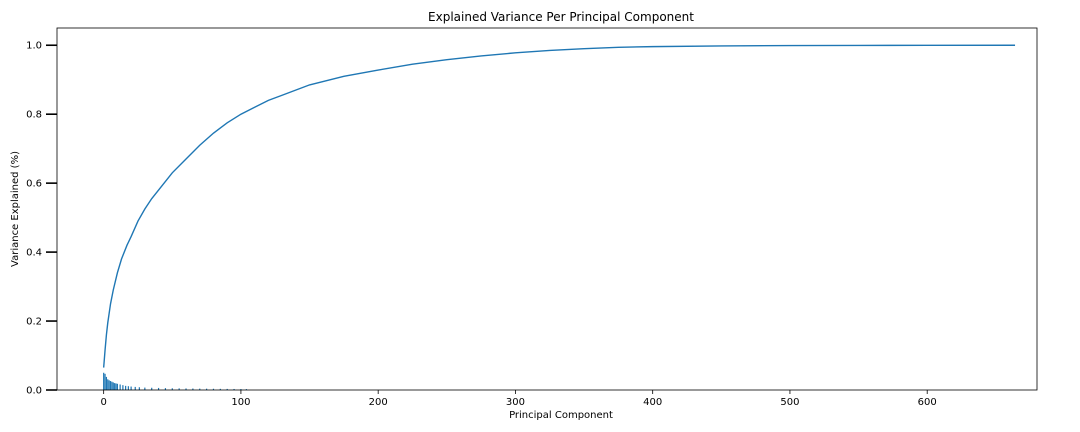 This screenshot has width=1080, height=432. I want to click on y-tick-label-0.4: 0.4, so click(34, 253).